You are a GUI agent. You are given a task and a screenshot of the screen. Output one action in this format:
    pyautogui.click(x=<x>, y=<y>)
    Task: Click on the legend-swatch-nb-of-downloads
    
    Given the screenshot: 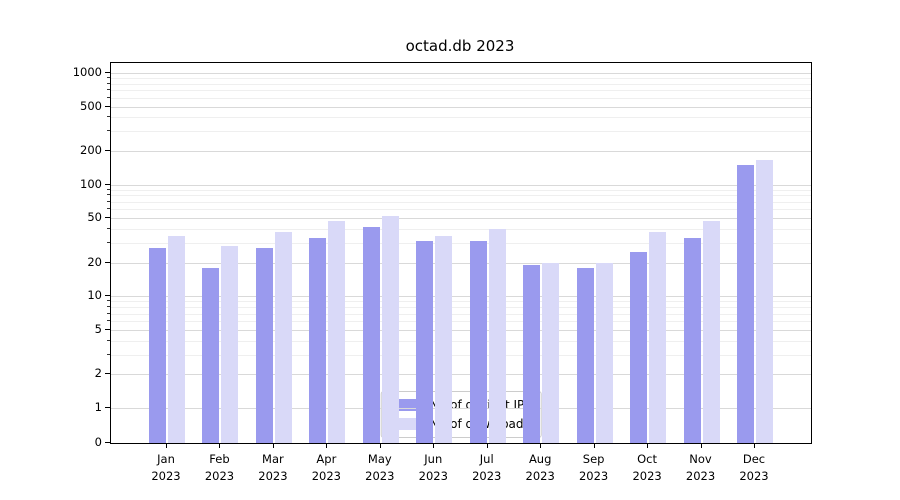 What is the action you would take?
    pyautogui.click(x=406, y=424)
    